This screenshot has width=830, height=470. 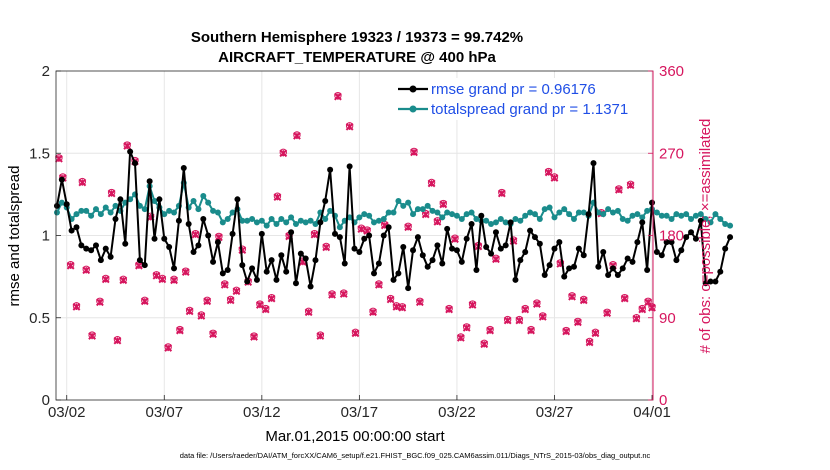 What do you see at coordinates (360, 412) in the screenshot?
I see `x-tick-label: 03/17` at bounding box center [360, 412].